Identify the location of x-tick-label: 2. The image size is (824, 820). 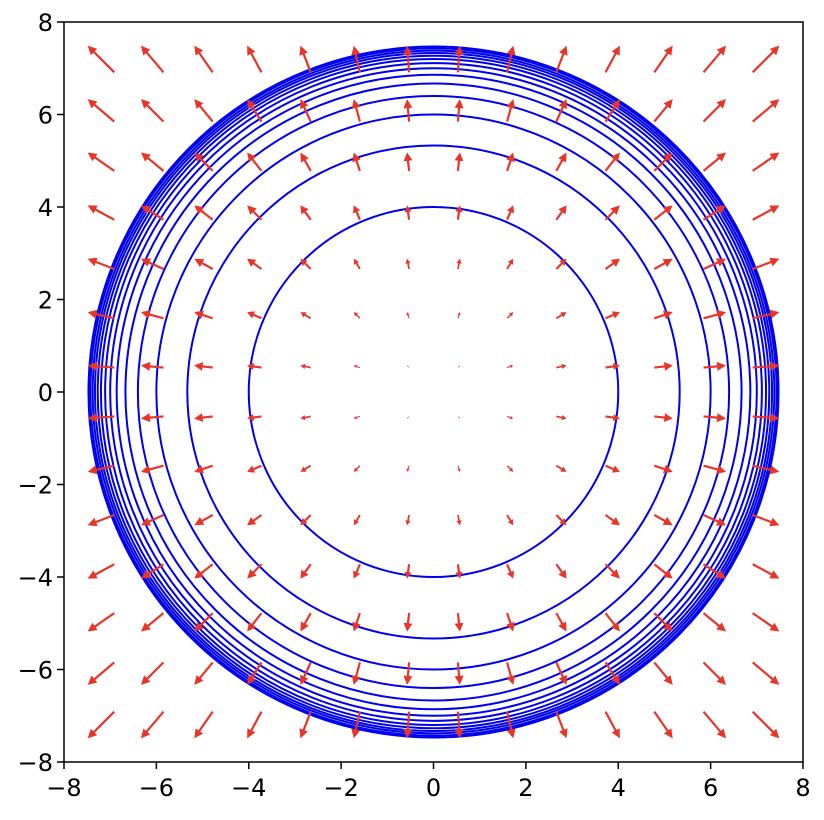
(525, 788).